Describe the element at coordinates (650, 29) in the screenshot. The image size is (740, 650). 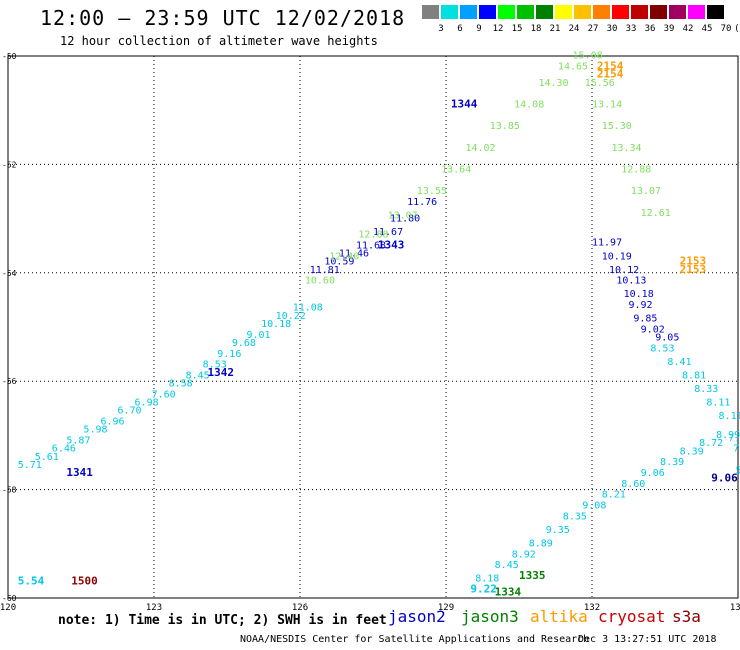
I see `scale-label: 36` at that location.